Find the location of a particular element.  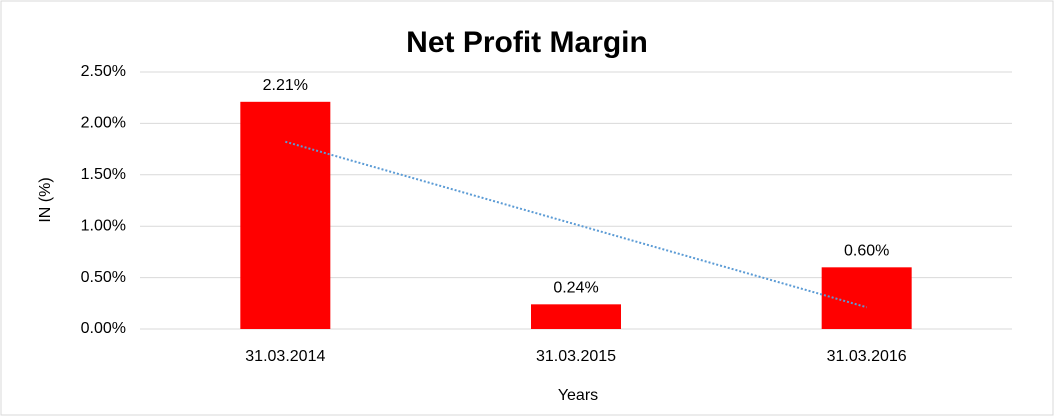

data-label: 0.24% is located at coordinates (575, 288).